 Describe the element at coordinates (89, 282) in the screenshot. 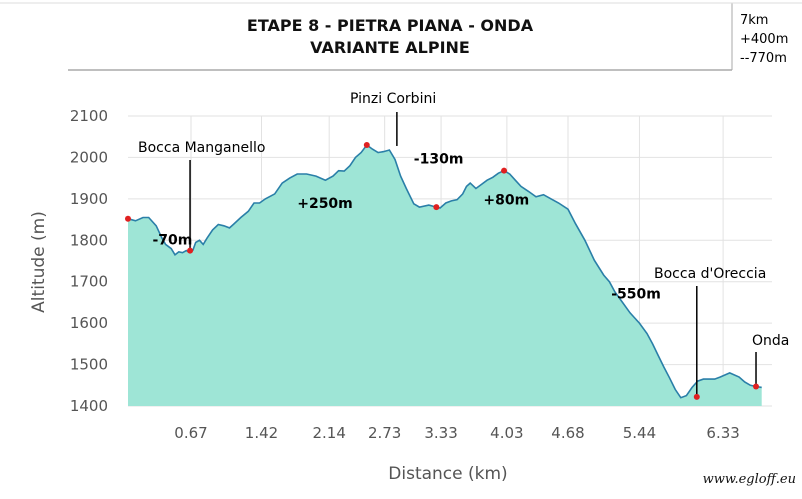

I see `y-tick-label: 1700` at that location.